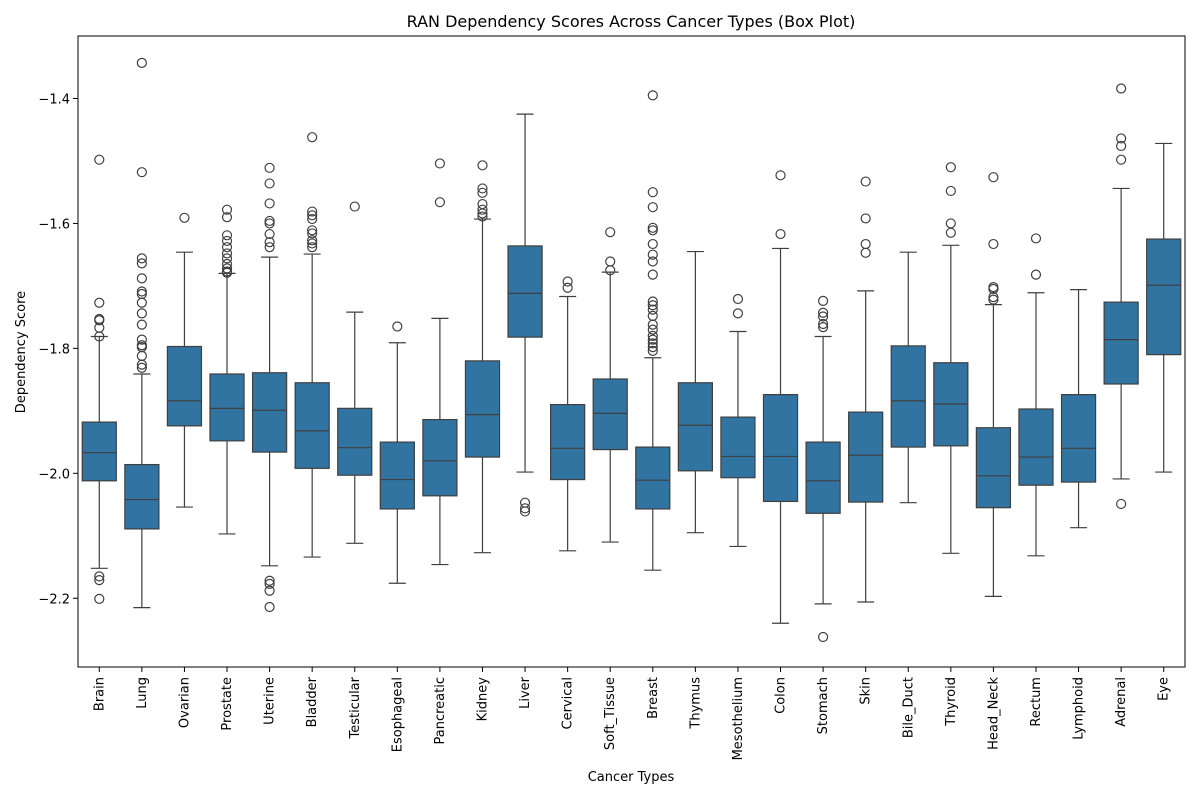 Image resolution: width=1200 pixels, height=800 pixels. What do you see at coordinates (1121, 343) in the screenshot?
I see `box-adrenal` at bounding box center [1121, 343].